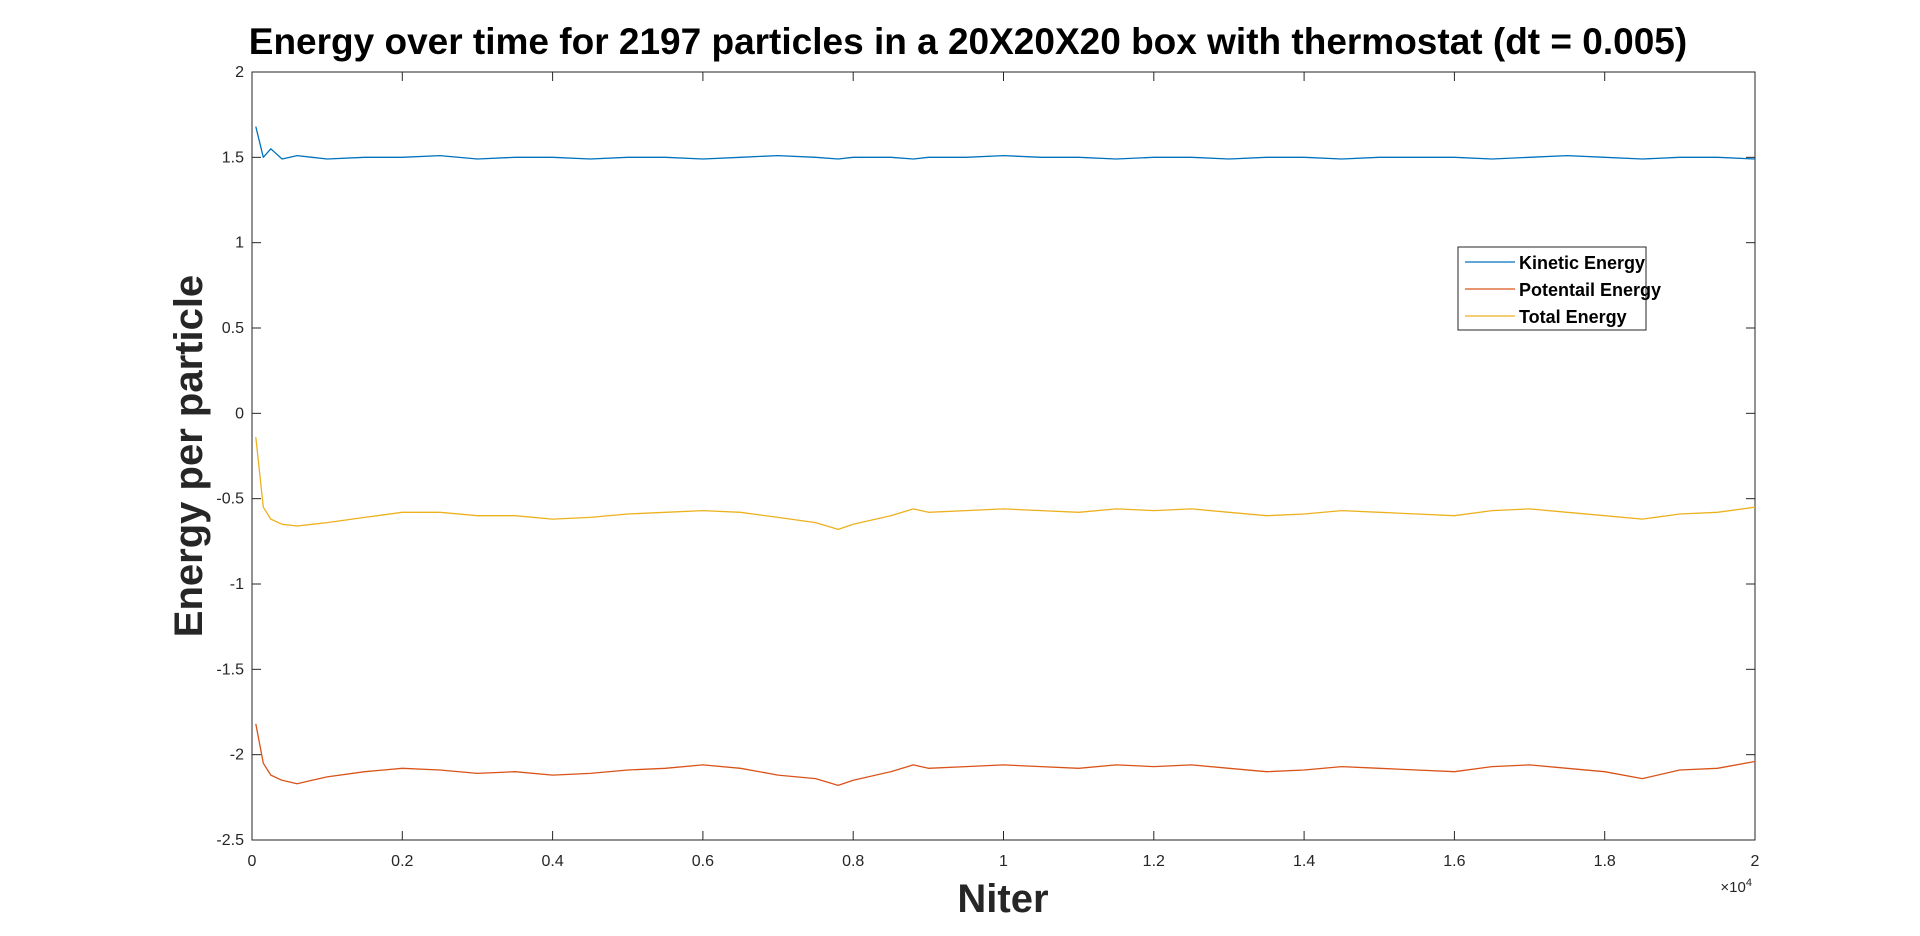  What do you see at coordinates (1005, 143) in the screenshot?
I see `series-line-kinetic` at bounding box center [1005, 143].